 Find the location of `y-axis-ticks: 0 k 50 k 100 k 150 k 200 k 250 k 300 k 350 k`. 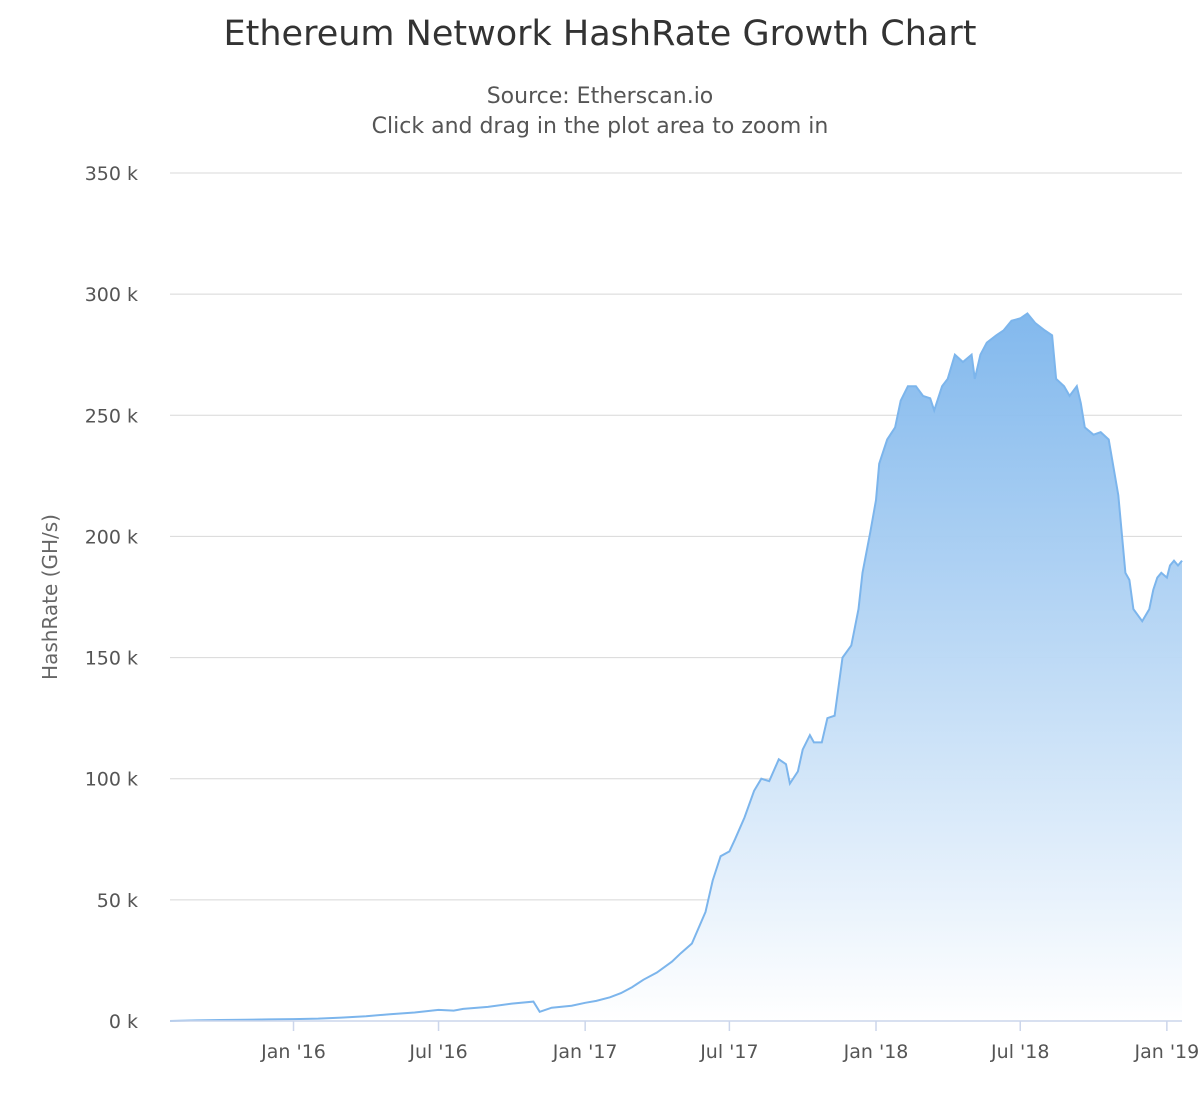

y-axis-ticks: 0 k 50 k 100 k 150 k 200 k 250 k 300 k 350 k is located at coordinates (111, 598).